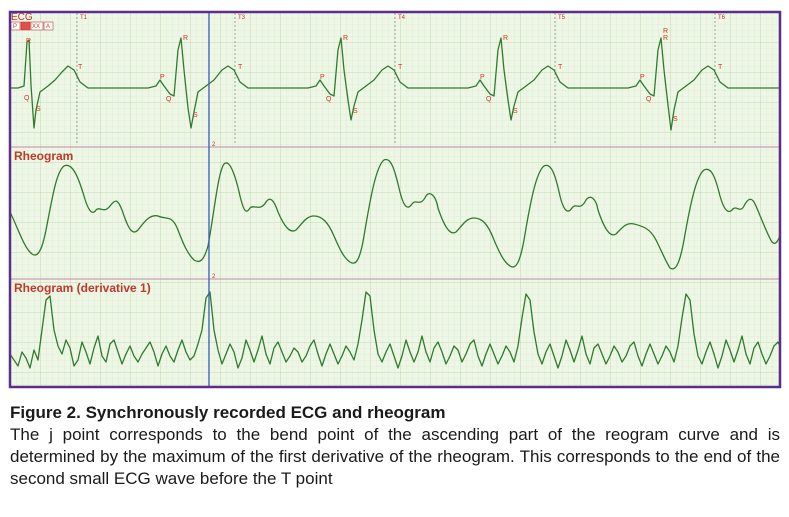 The width and height of the screenshot is (789, 517). I want to click on wave-label-r4: R, so click(505, 38).